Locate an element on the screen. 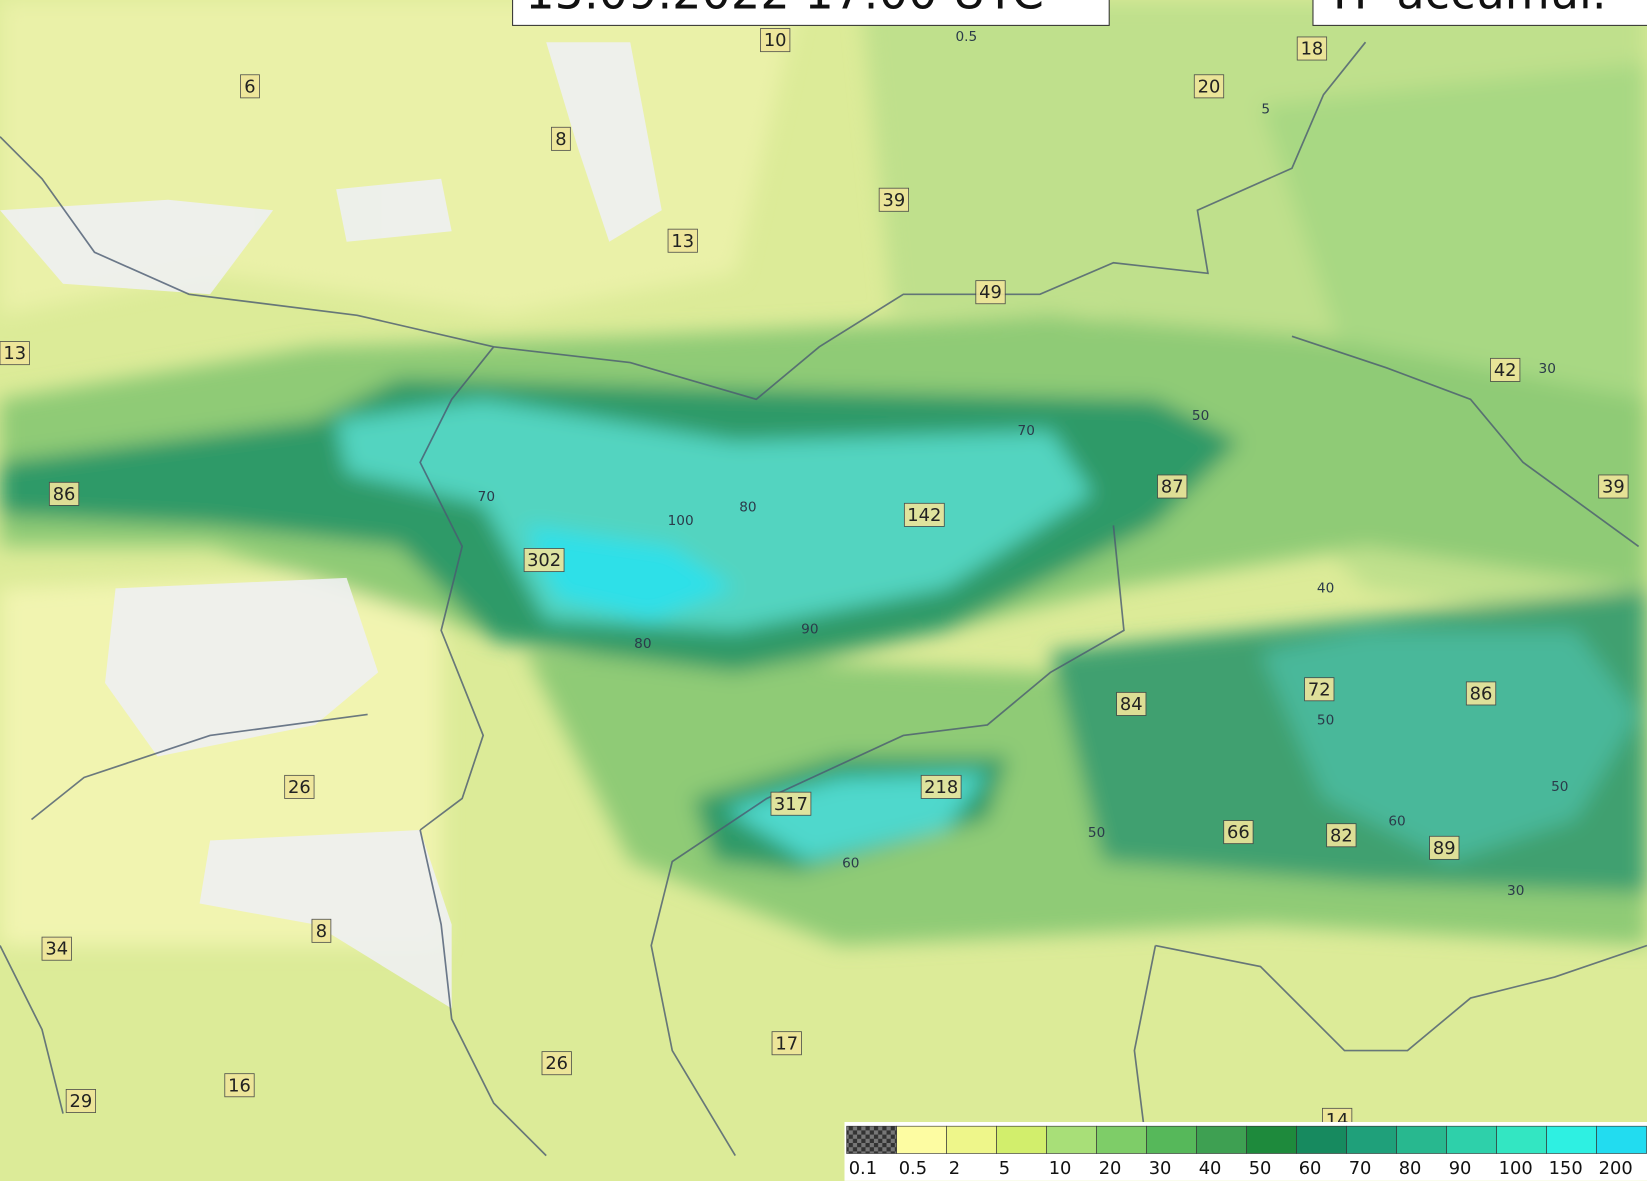 This screenshot has height=1181, width=1647. legend-tick-label: 0.5 is located at coordinates (913, 1168).